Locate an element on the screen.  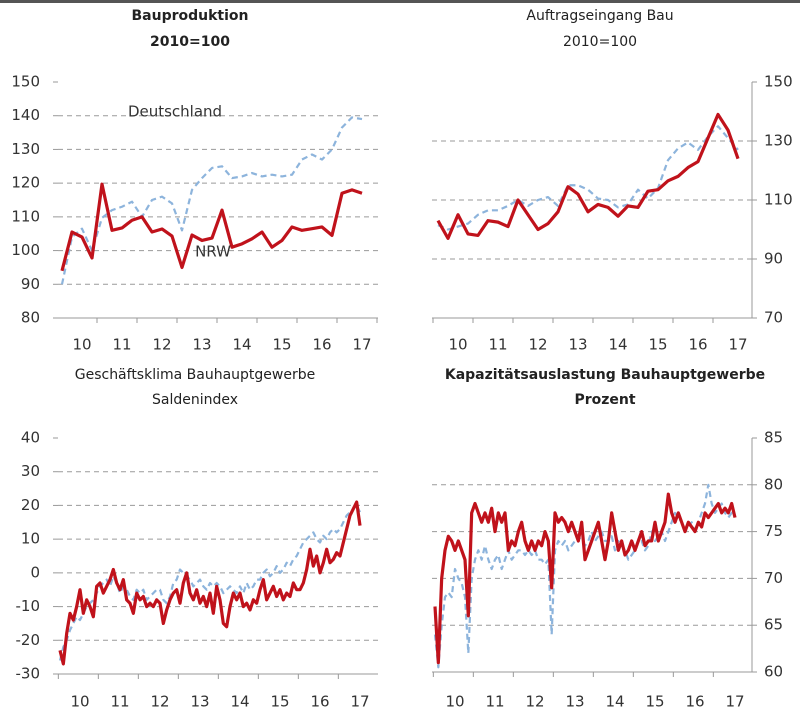
y-tick-label: 40 is located at coordinates (30, 438).